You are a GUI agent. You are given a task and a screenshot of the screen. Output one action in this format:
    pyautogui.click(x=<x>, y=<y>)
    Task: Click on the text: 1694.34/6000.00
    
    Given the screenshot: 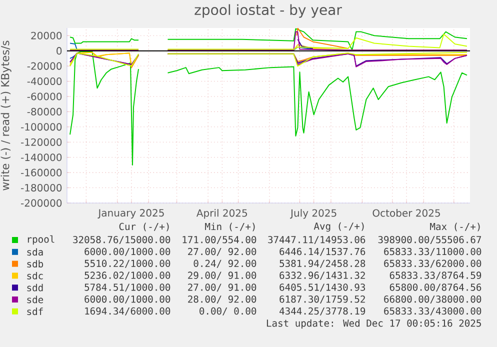 What is the action you would take?
    pyautogui.click(x=127, y=311)
    